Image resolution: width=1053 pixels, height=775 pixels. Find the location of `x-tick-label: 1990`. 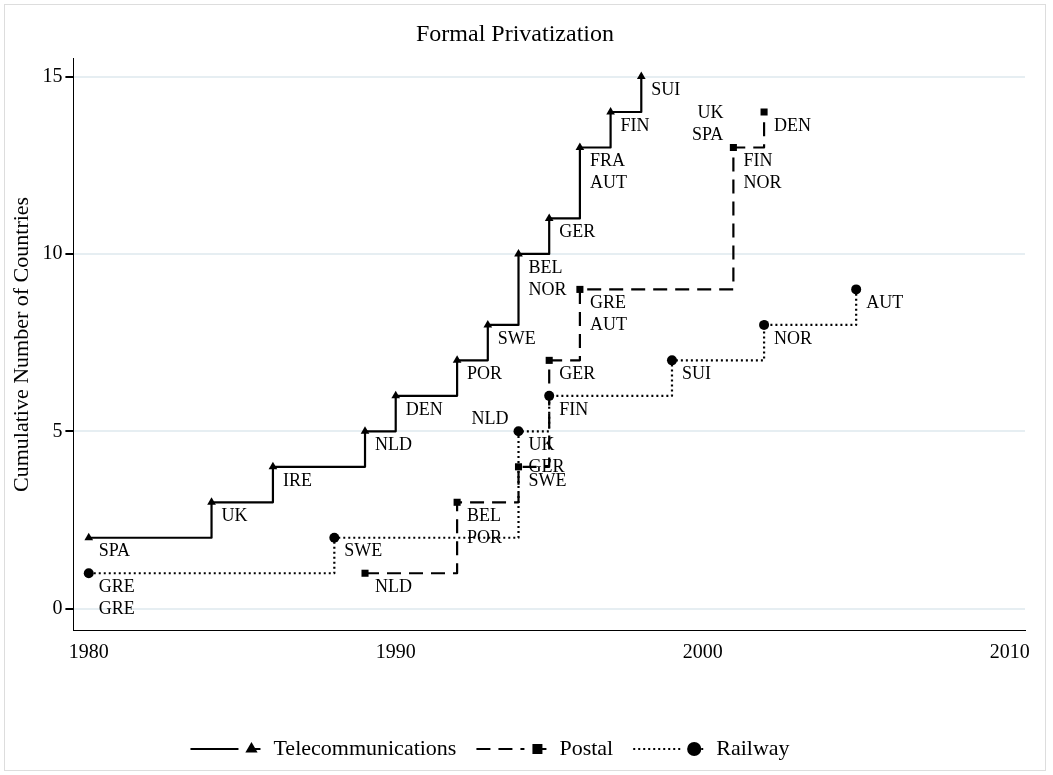

x-tick-label: 1990 is located at coordinates (395, 651).